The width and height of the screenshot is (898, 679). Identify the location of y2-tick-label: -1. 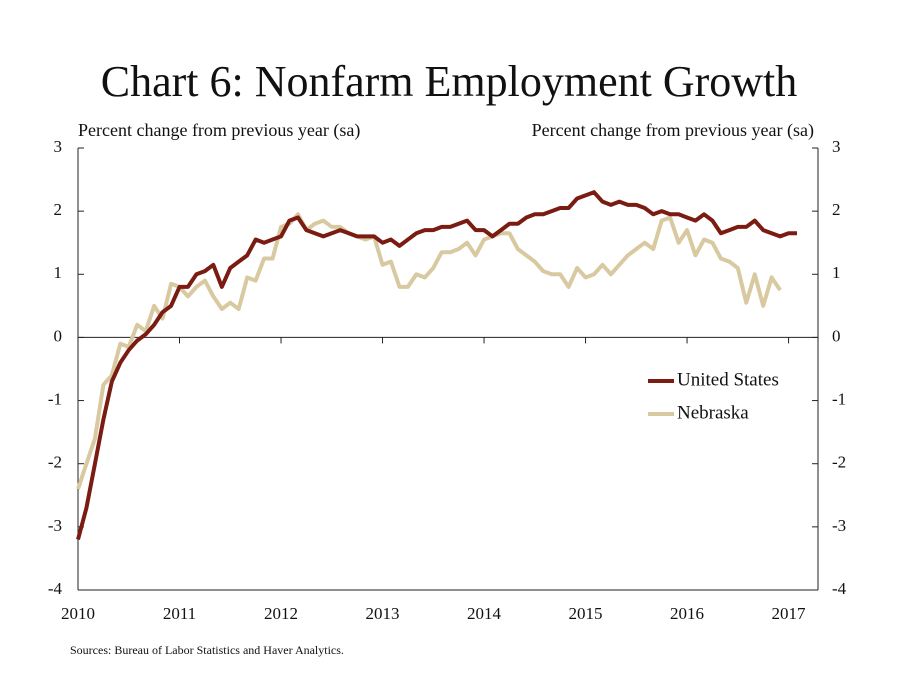
(839, 398).